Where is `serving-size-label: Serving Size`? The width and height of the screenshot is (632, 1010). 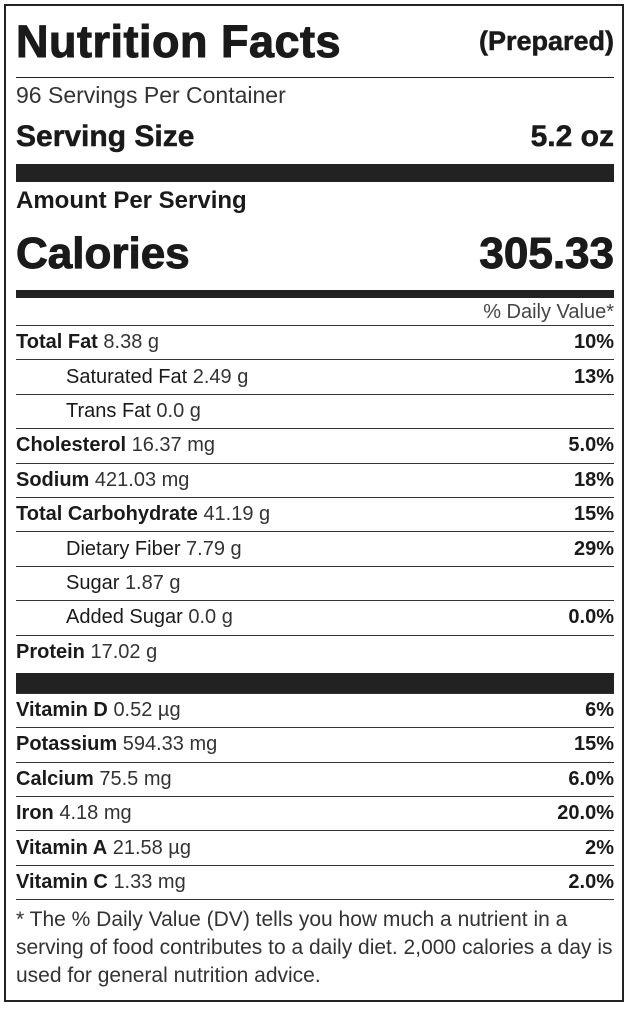
serving-size-label: Serving Size is located at coordinates (105, 137).